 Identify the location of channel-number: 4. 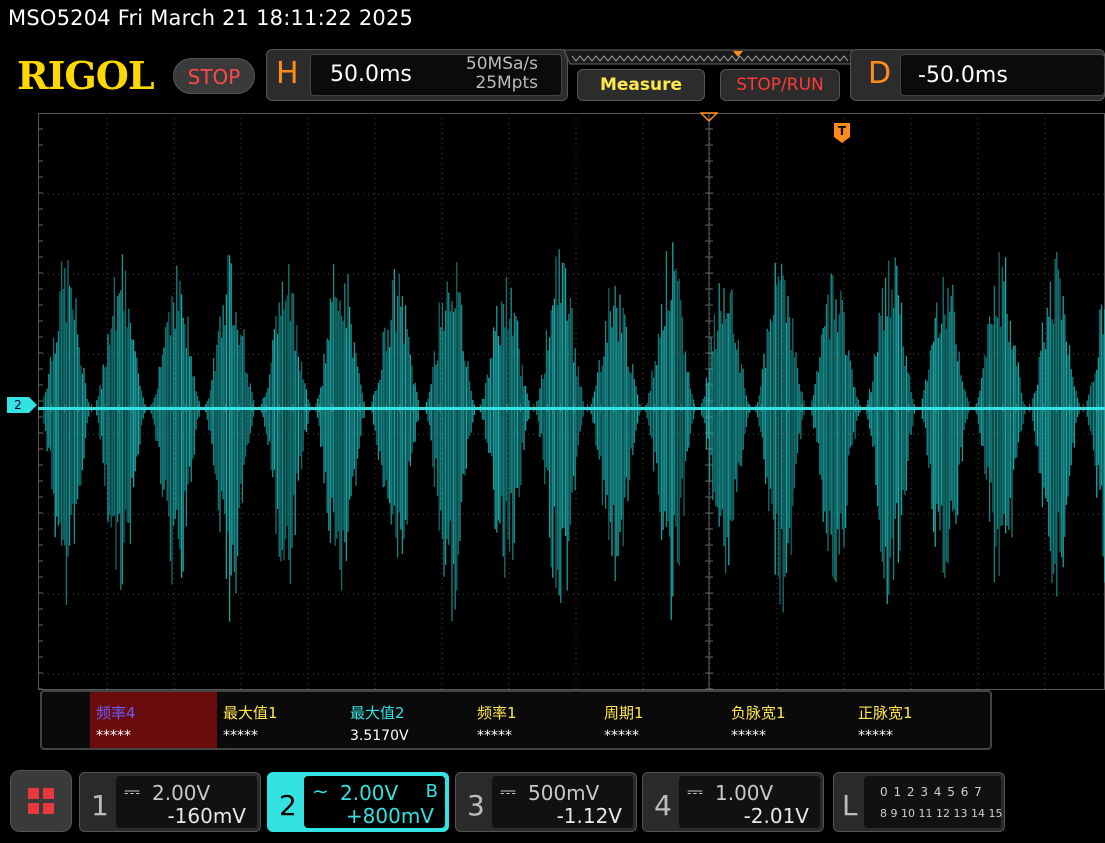
(663, 805).